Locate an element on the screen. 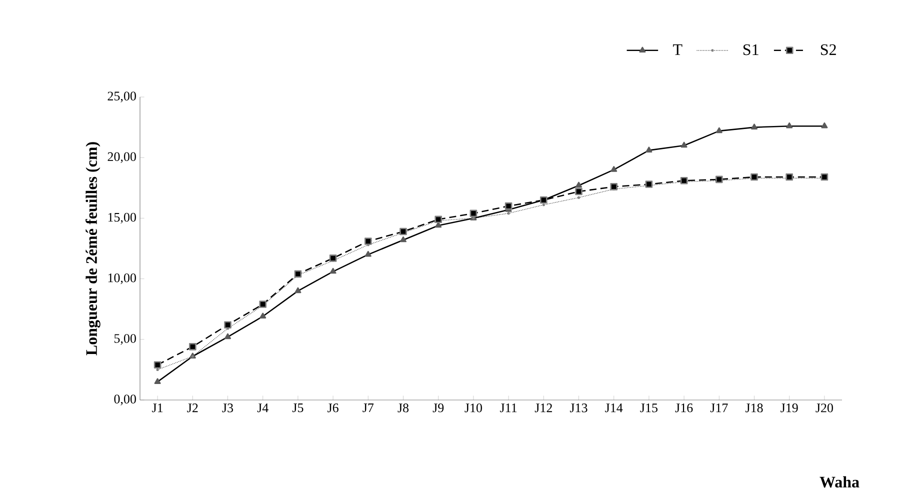  x-tick-label: J1 is located at coordinates (157, 408).